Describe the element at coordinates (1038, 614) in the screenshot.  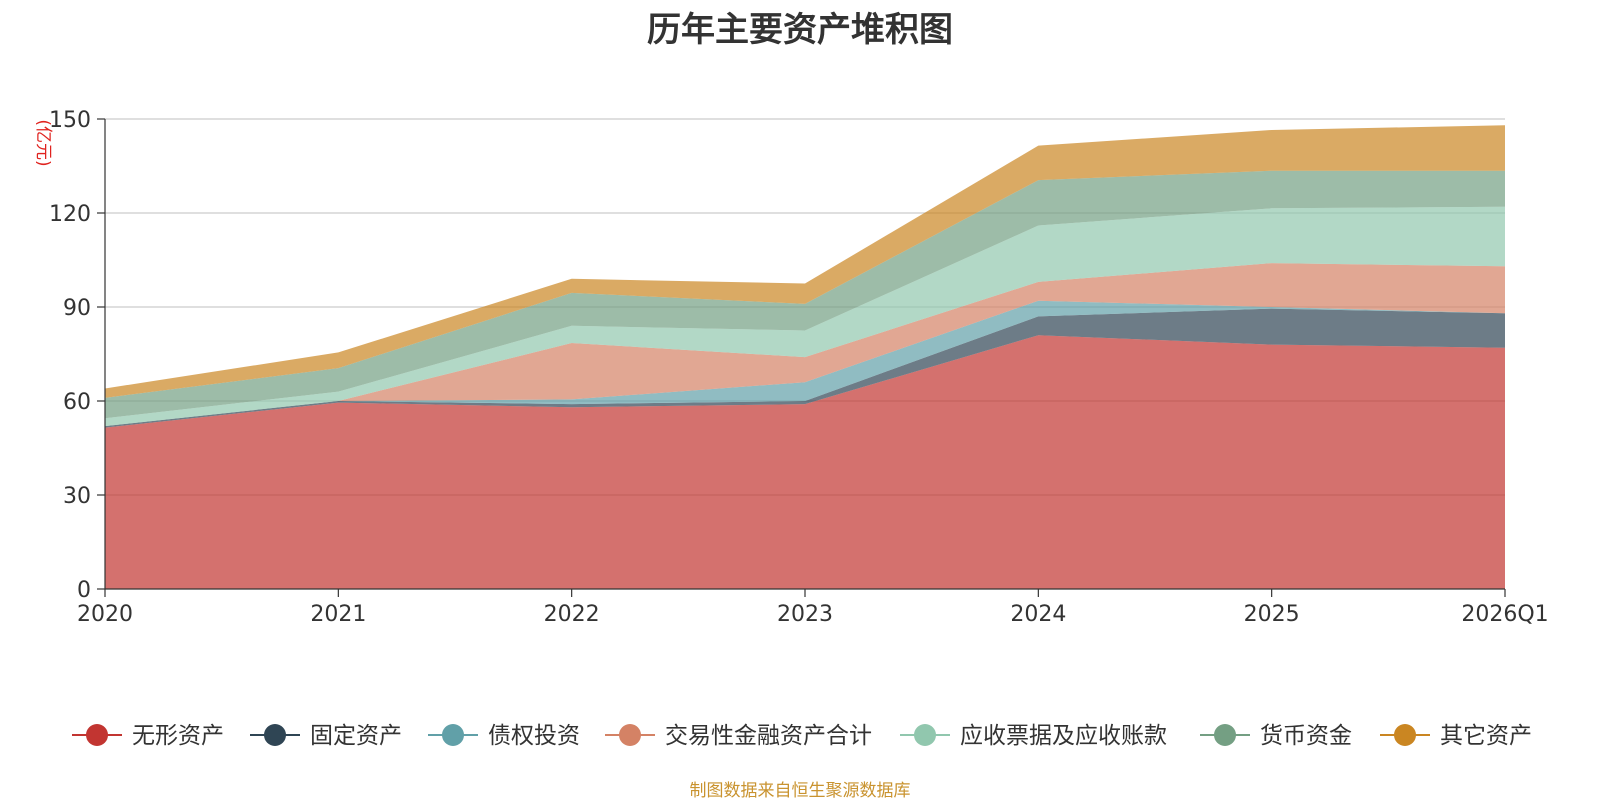
I see `x-tick-label: 2024` at that location.